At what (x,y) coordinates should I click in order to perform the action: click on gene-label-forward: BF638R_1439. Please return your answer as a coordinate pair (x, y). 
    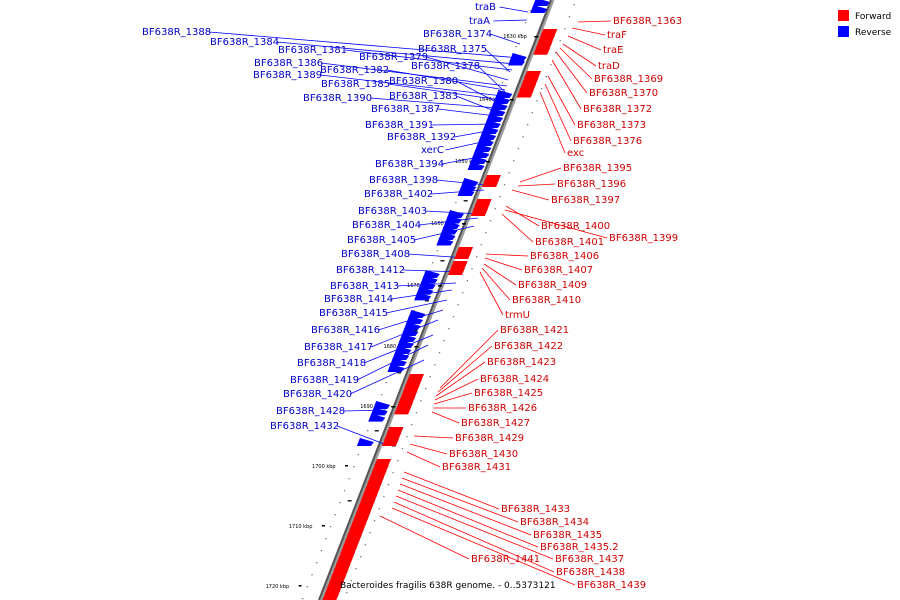
    Looking at the image, I should click on (611, 585).